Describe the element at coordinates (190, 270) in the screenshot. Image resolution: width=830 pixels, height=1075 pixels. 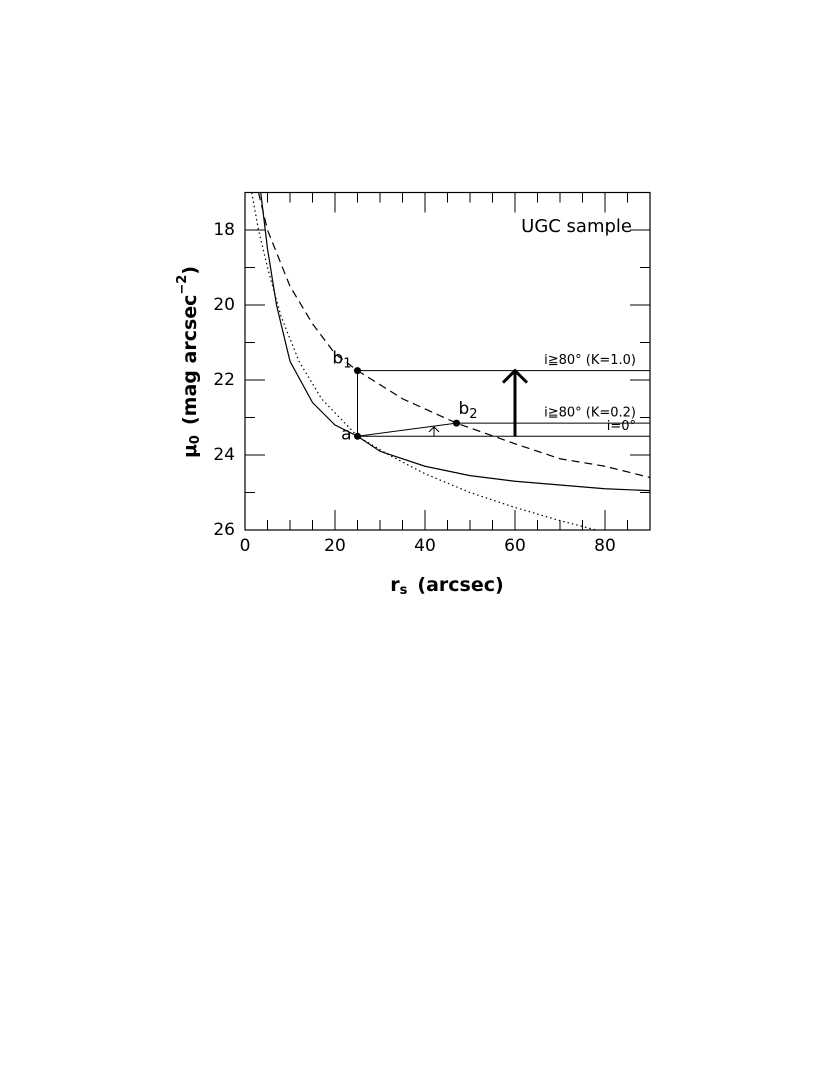
I see `y-label-end: )` at that location.